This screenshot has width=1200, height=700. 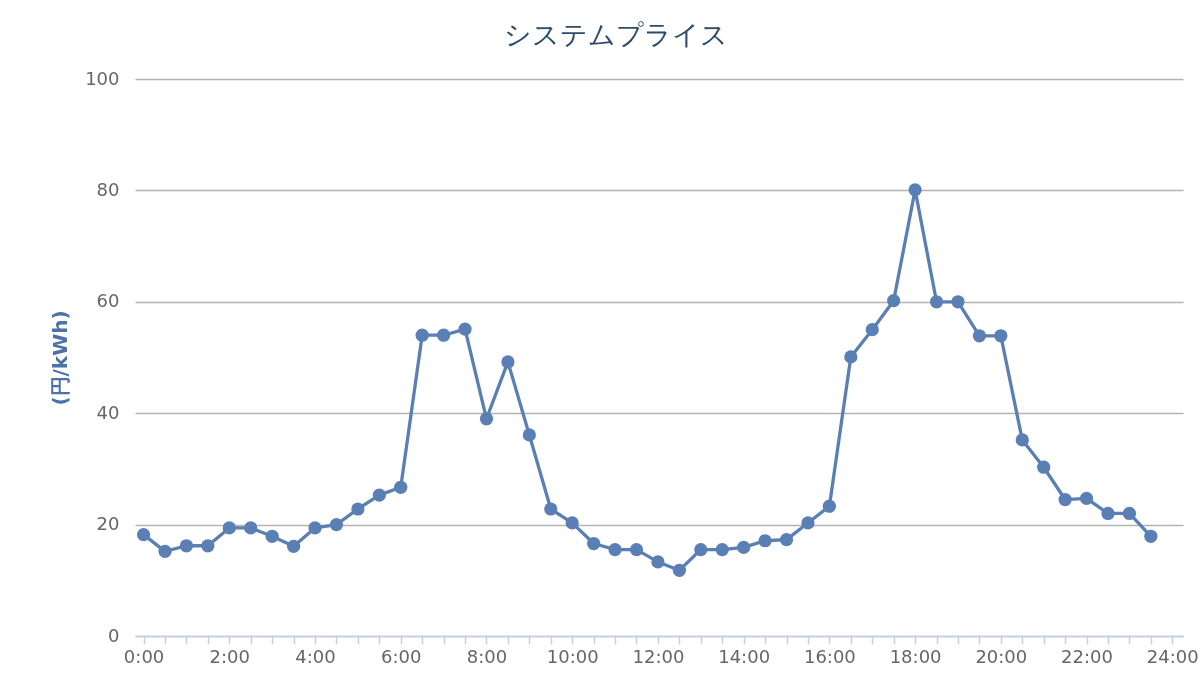 I want to click on x-tick-label: 18:00, so click(x=915, y=656).